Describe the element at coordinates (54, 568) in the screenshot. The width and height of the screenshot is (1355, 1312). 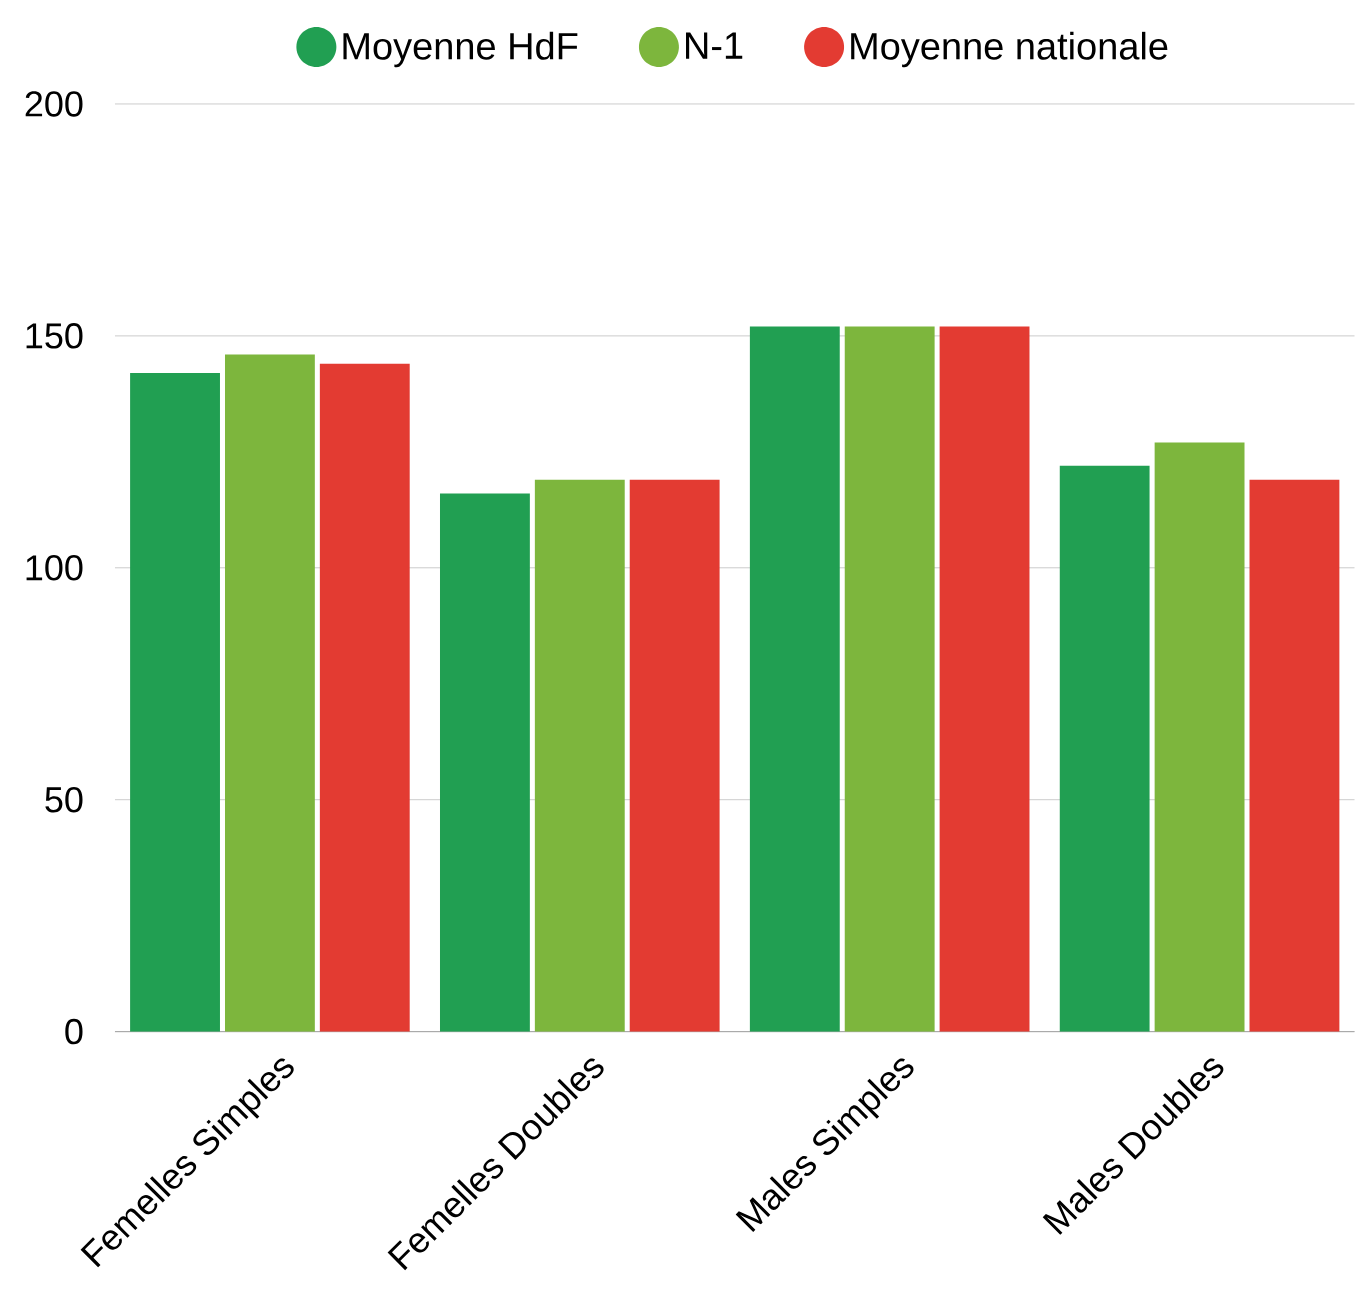
I see `y-tick-label: 100` at that location.